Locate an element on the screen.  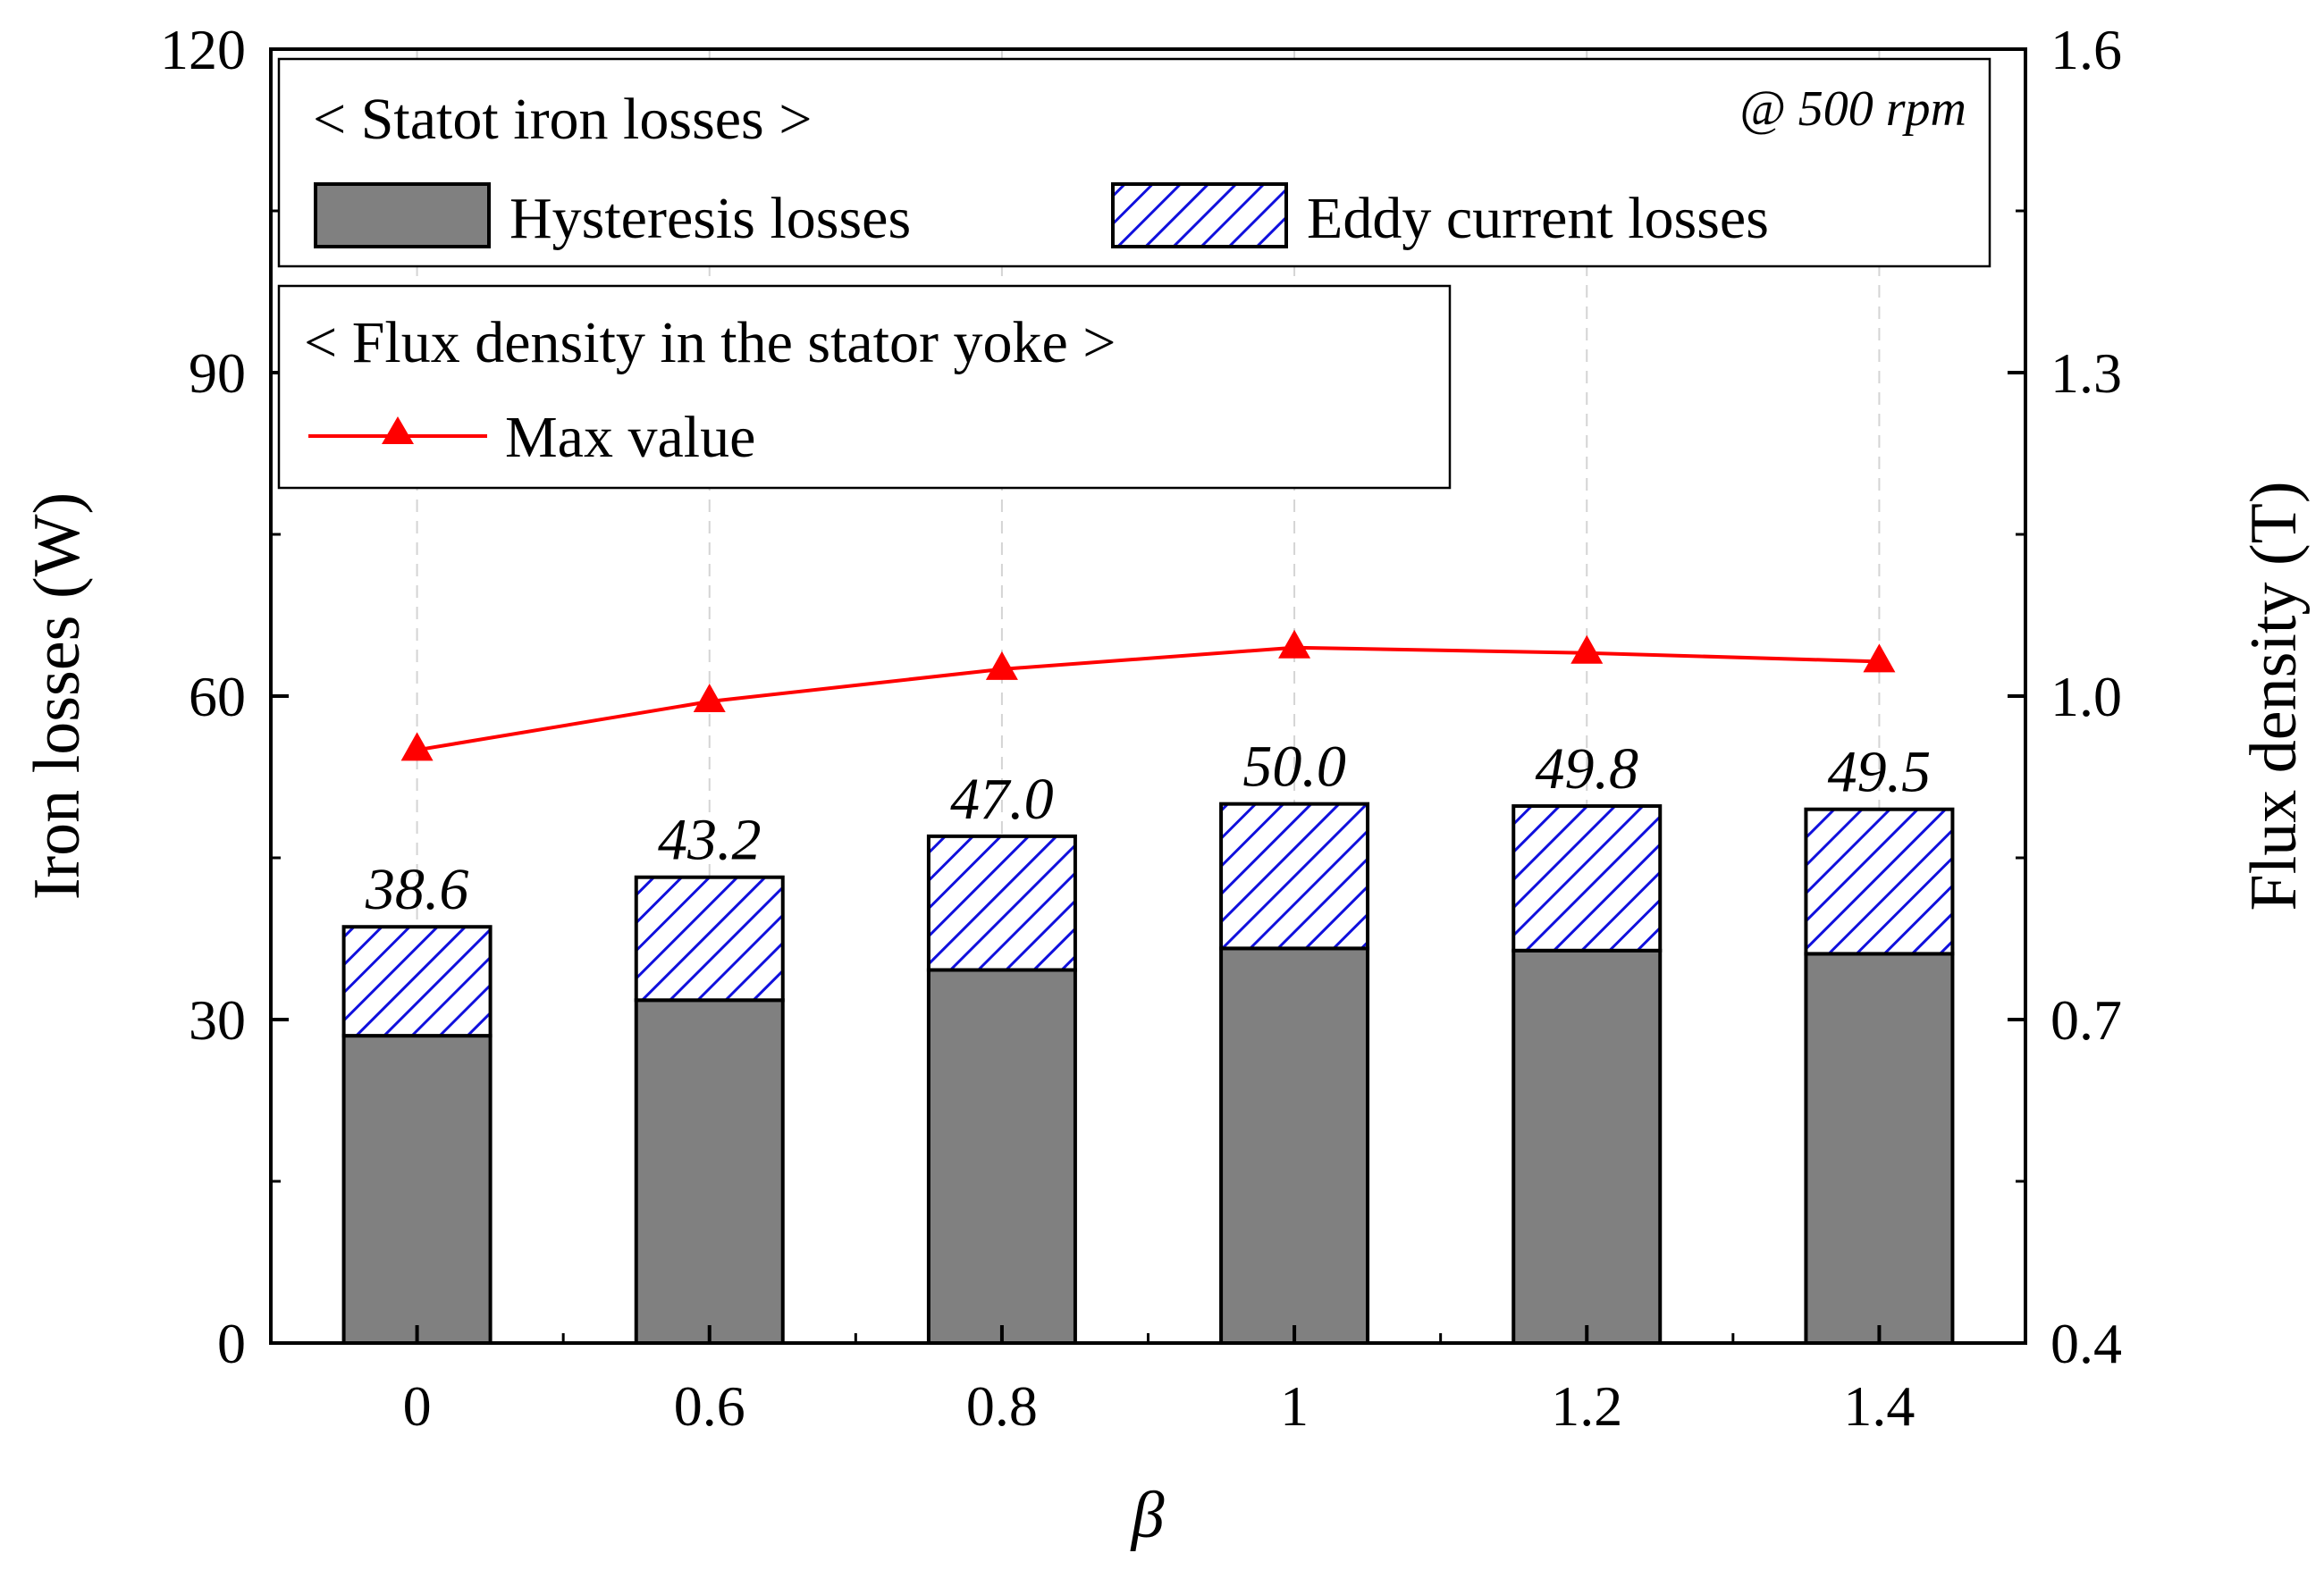
y-tick-label-0: 0 is located at coordinates (231, 1343).